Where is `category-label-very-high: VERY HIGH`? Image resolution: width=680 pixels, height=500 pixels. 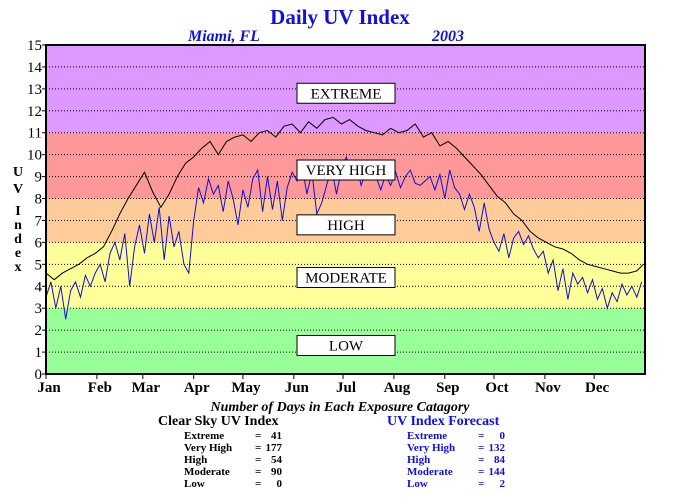 category-label-very-high: VERY HIGH is located at coordinates (346, 170).